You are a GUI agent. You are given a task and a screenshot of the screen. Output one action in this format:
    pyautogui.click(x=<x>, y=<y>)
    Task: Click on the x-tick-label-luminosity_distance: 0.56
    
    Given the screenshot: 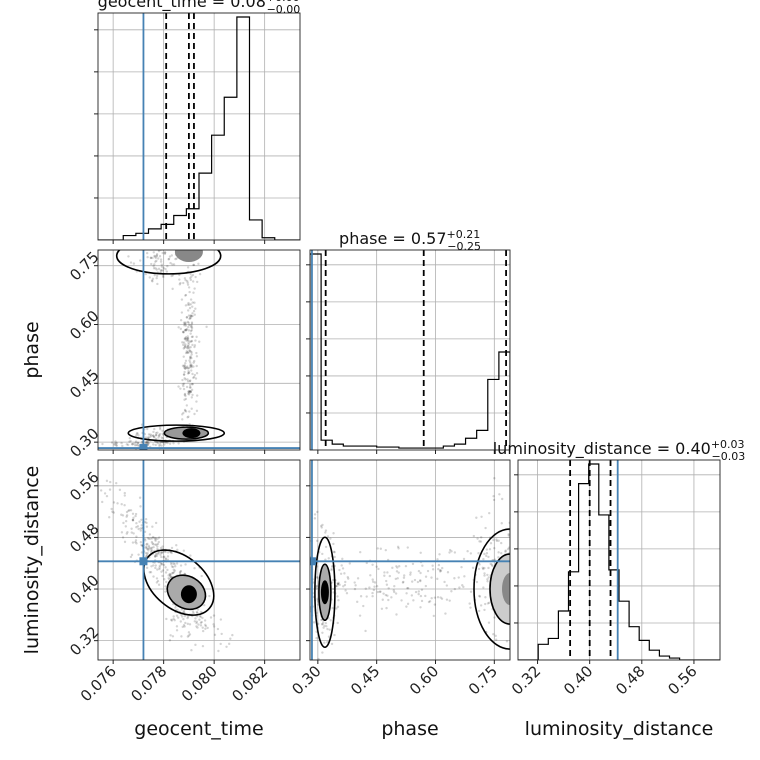 What is the action you would take?
    pyautogui.click(x=682, y=680)
    